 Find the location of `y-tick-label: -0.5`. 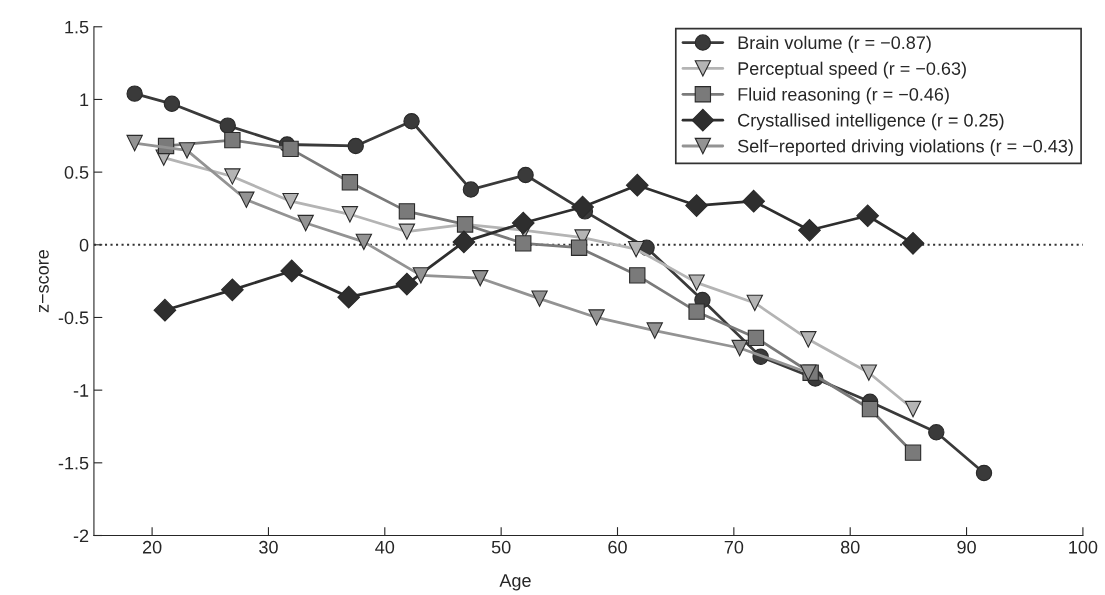

y-tick-label: -0.5 is located at coordinates (73, 318).